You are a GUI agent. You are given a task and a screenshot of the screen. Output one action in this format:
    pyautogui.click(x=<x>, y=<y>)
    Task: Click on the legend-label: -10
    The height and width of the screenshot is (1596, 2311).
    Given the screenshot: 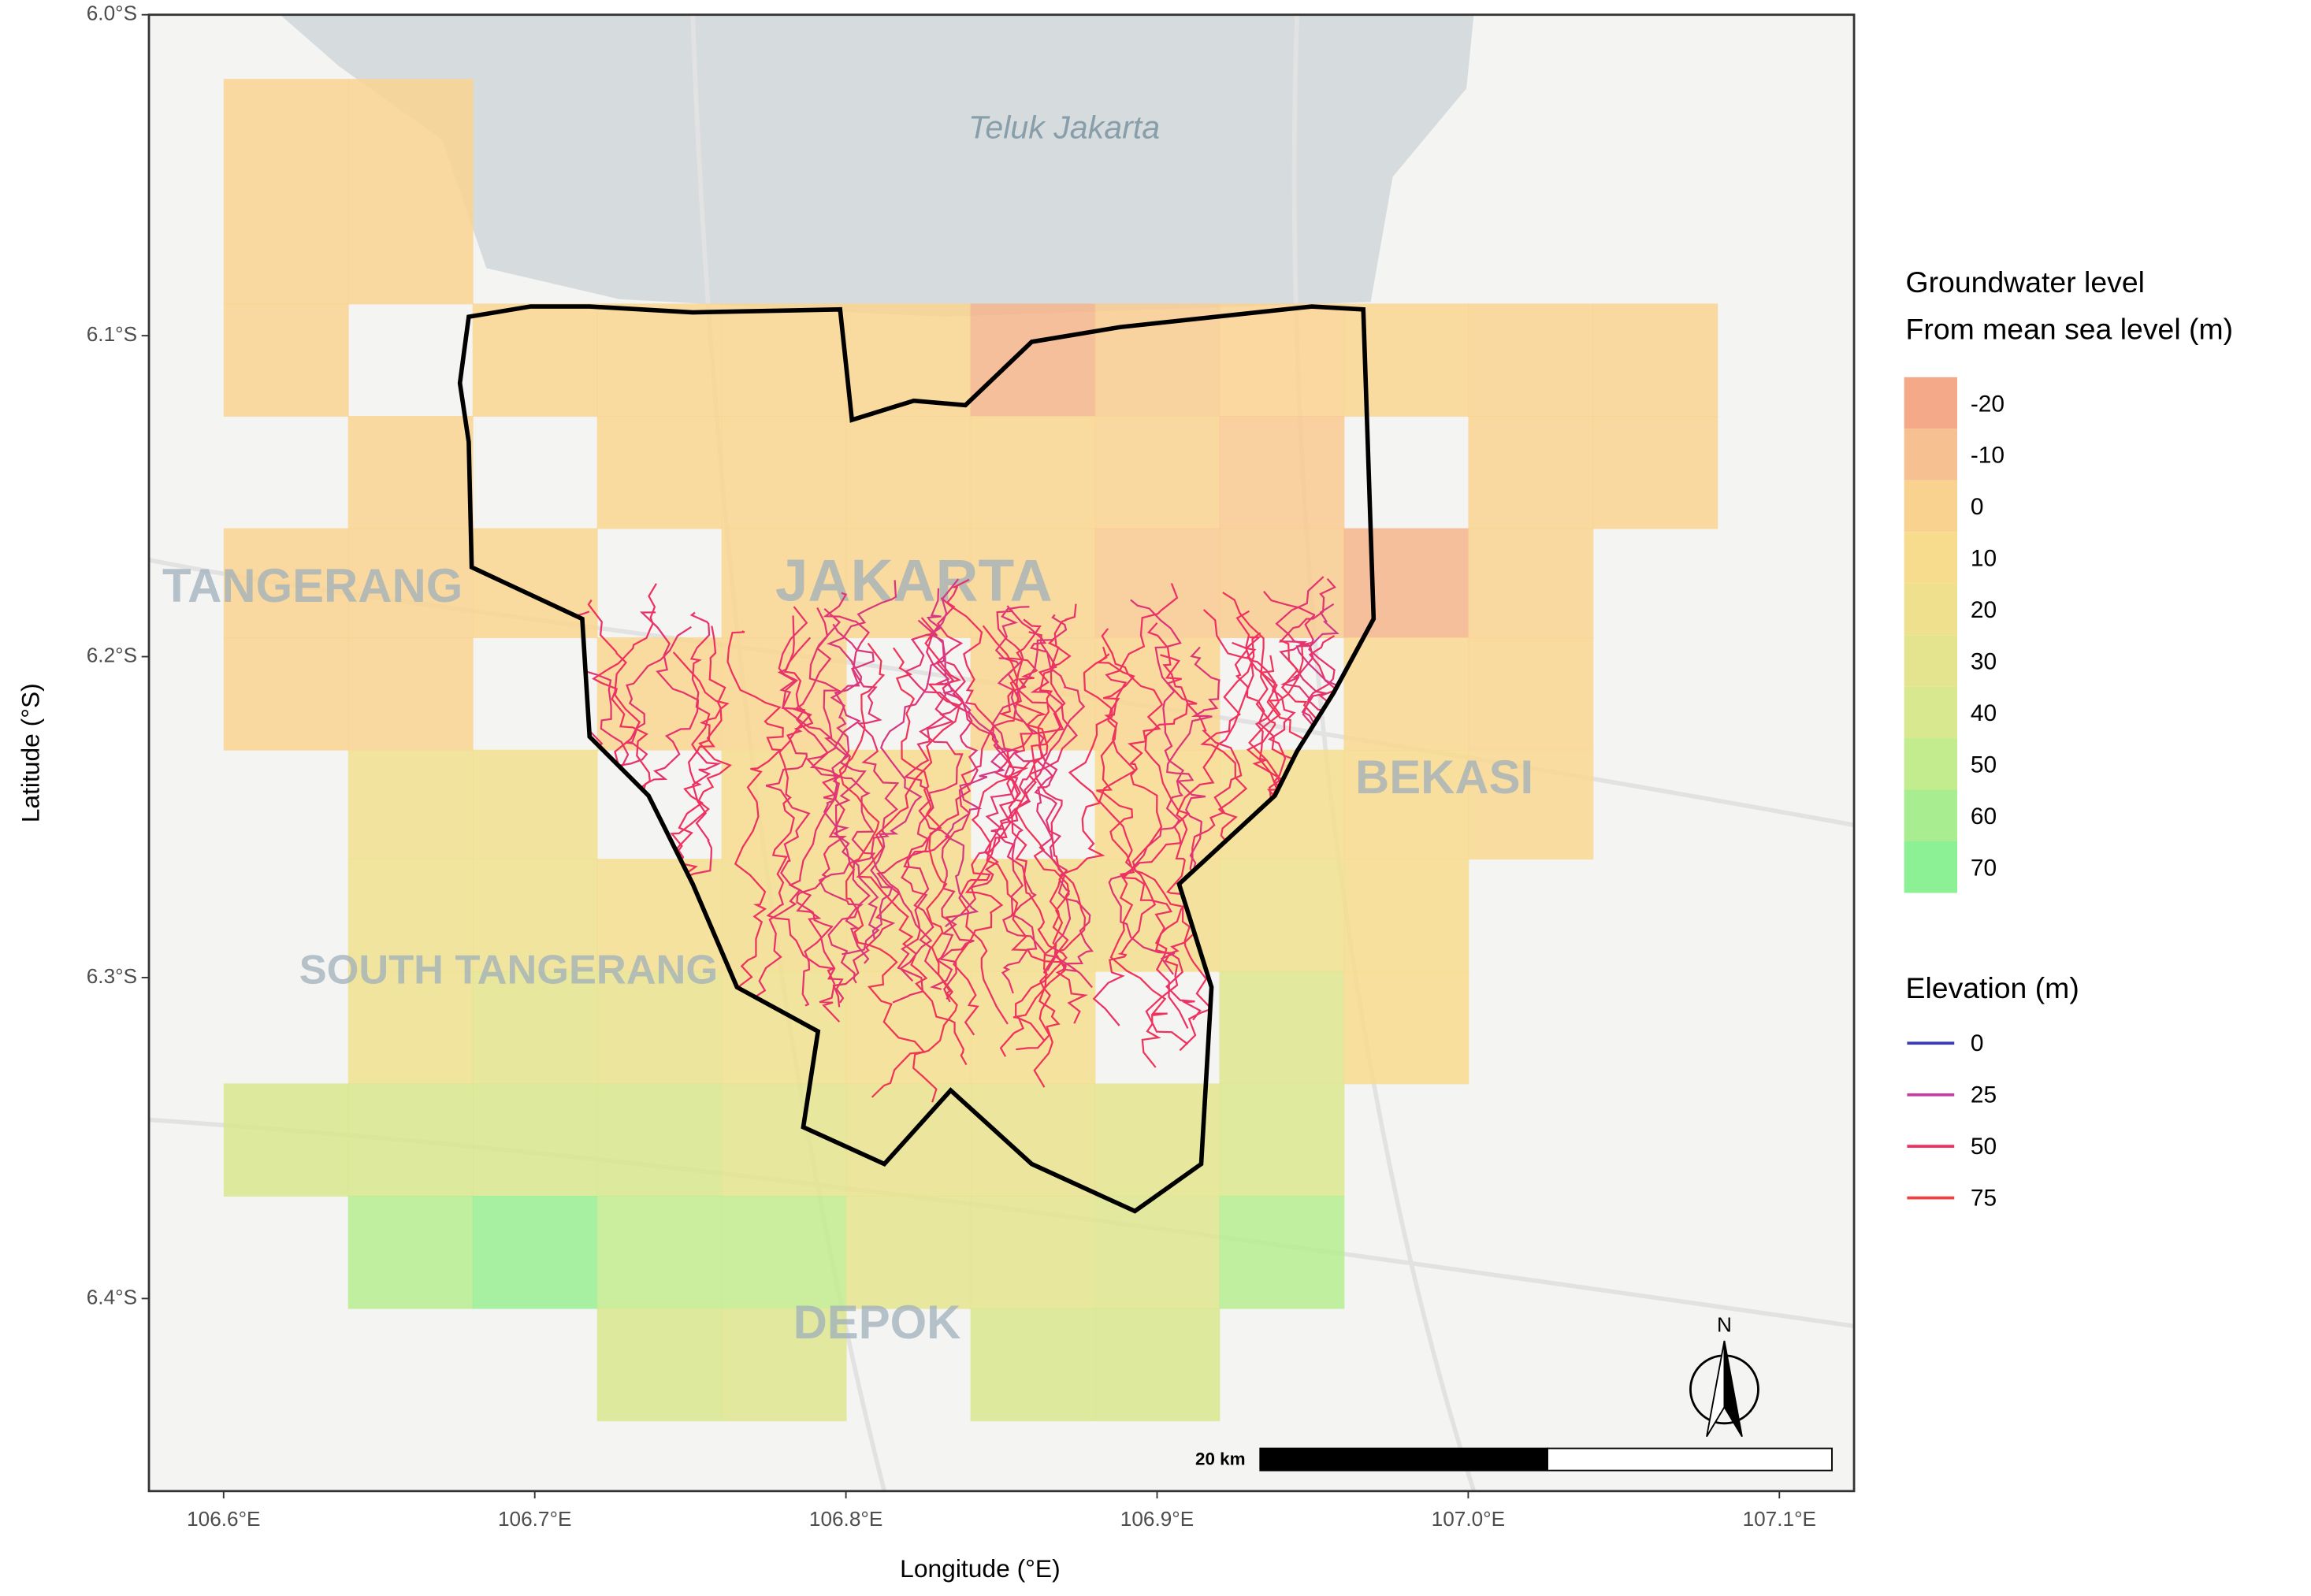 What is the action you would take?
    pyautogui.click(x=1987, y=456)
    